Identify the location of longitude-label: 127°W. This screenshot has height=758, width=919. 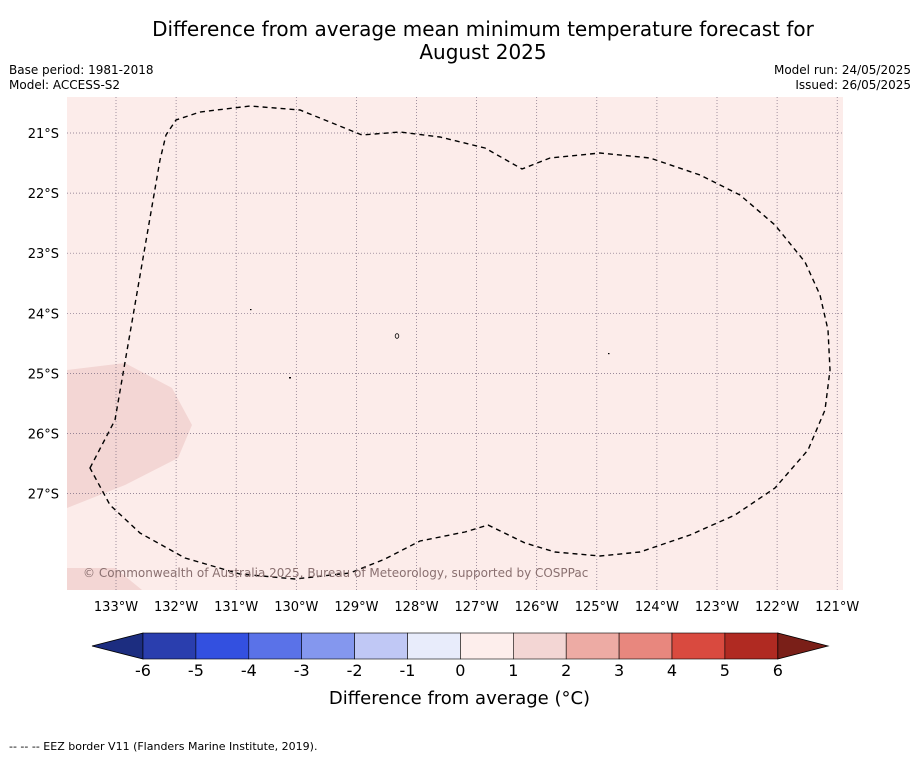
(477, 607).